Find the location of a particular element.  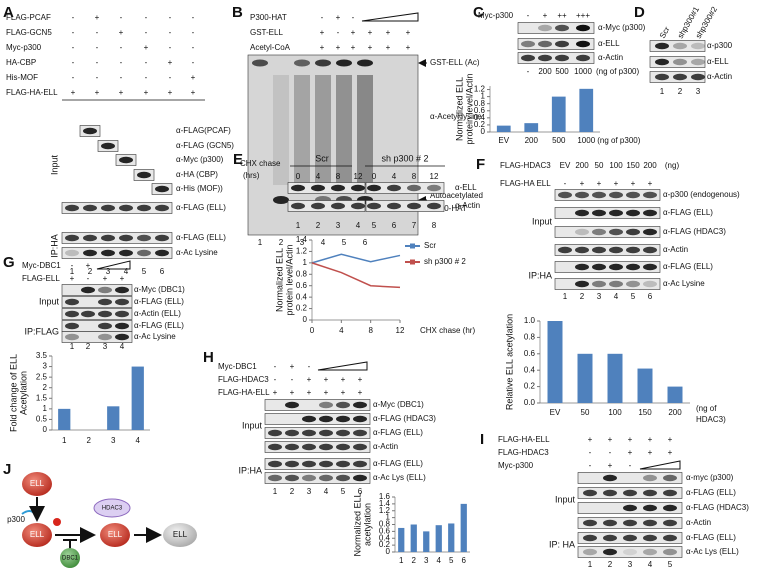

p300-arrow is located at coordinates (28, 512).